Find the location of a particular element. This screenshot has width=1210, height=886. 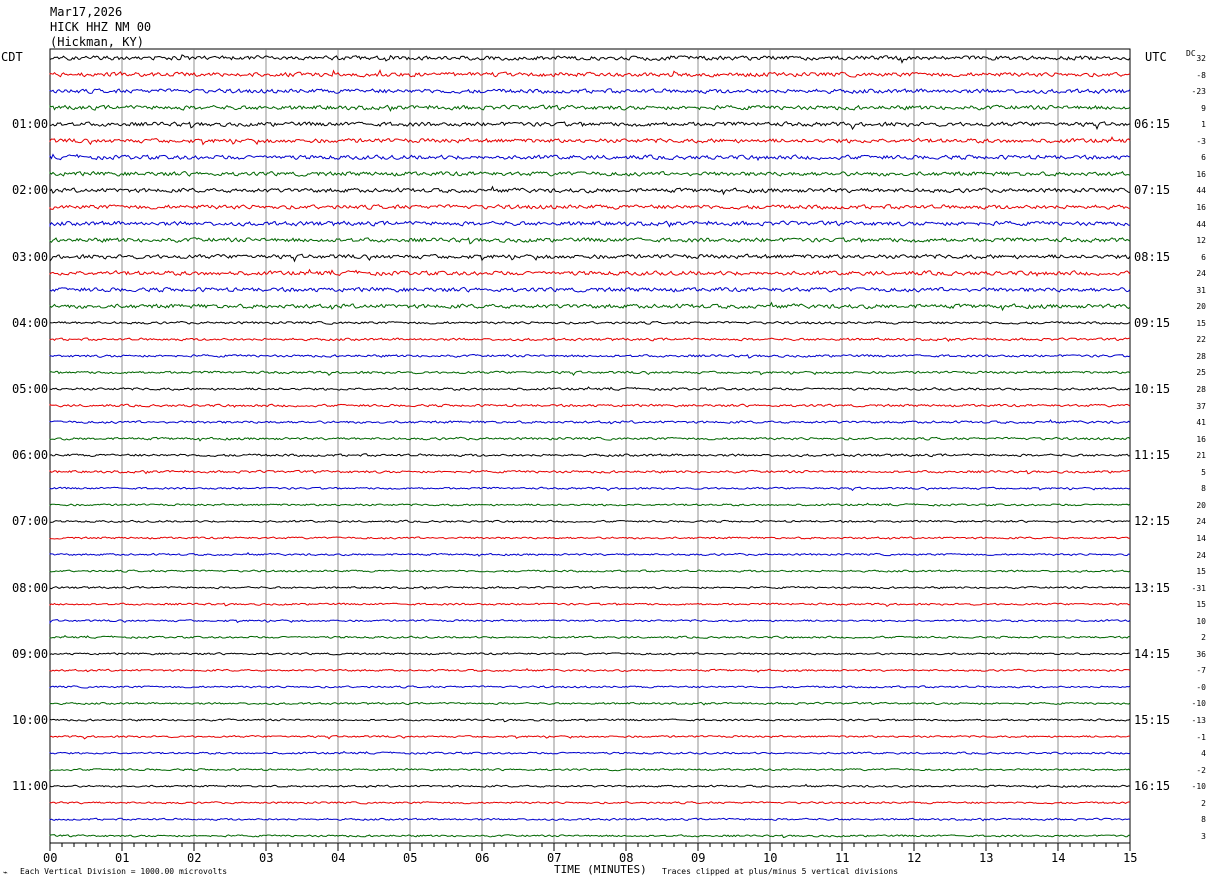

right-hour-label: 11:15 is located at coordinates (1152, 455).